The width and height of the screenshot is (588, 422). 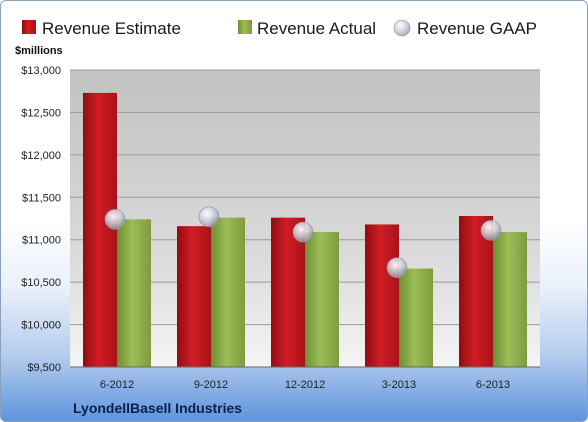 What do you see at coordinates (111, 28) in the screenshot?
I see `legend-label-estimate: Revenue Estimate` at bounding box center [111, 28].